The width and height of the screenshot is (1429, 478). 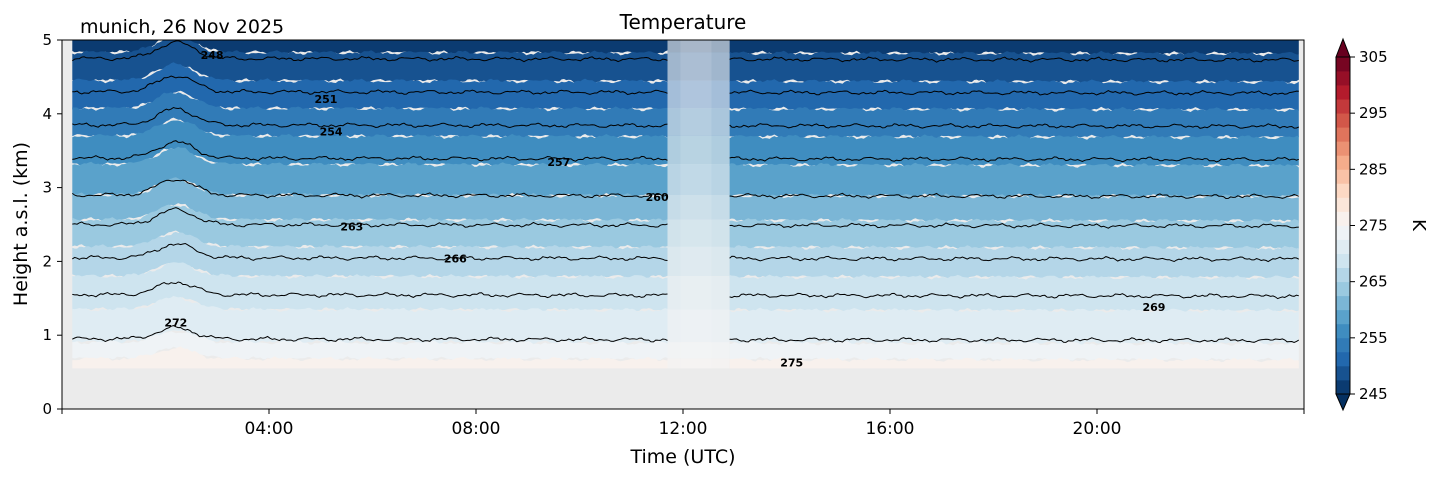 What do you see at coordinates (1373, 57) in the screenshot?
I see `colorbar-tick-label: 305` at bounding box center [1373, 57].